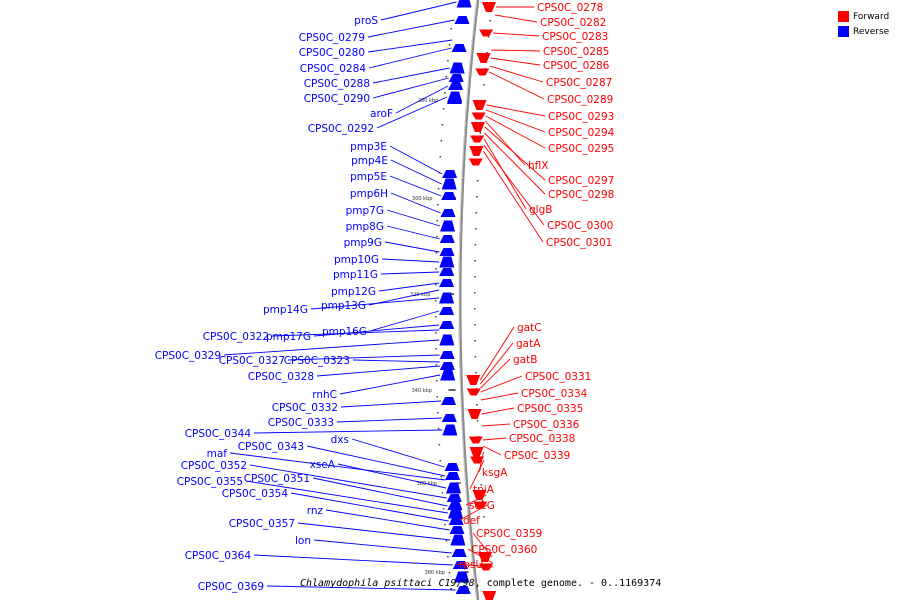 This screenshot has width=900, height=600. I want to click on reverse-gene-label: CPS0C_0323, so click(317, 361).